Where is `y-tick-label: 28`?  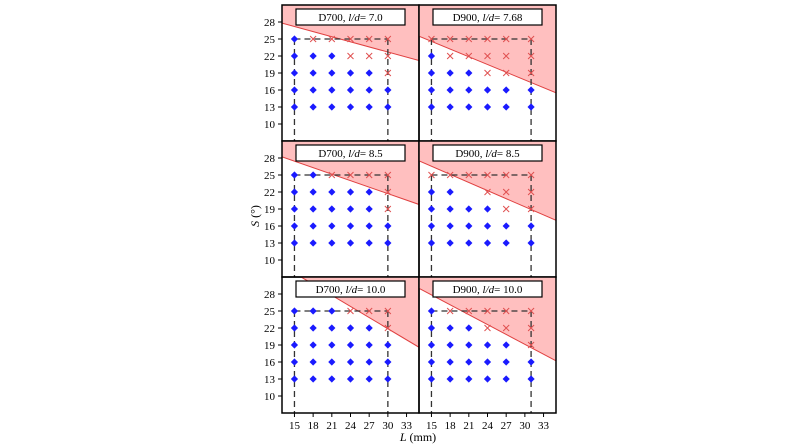
y-tick-label: 28 is located at coordinates (270, 295).